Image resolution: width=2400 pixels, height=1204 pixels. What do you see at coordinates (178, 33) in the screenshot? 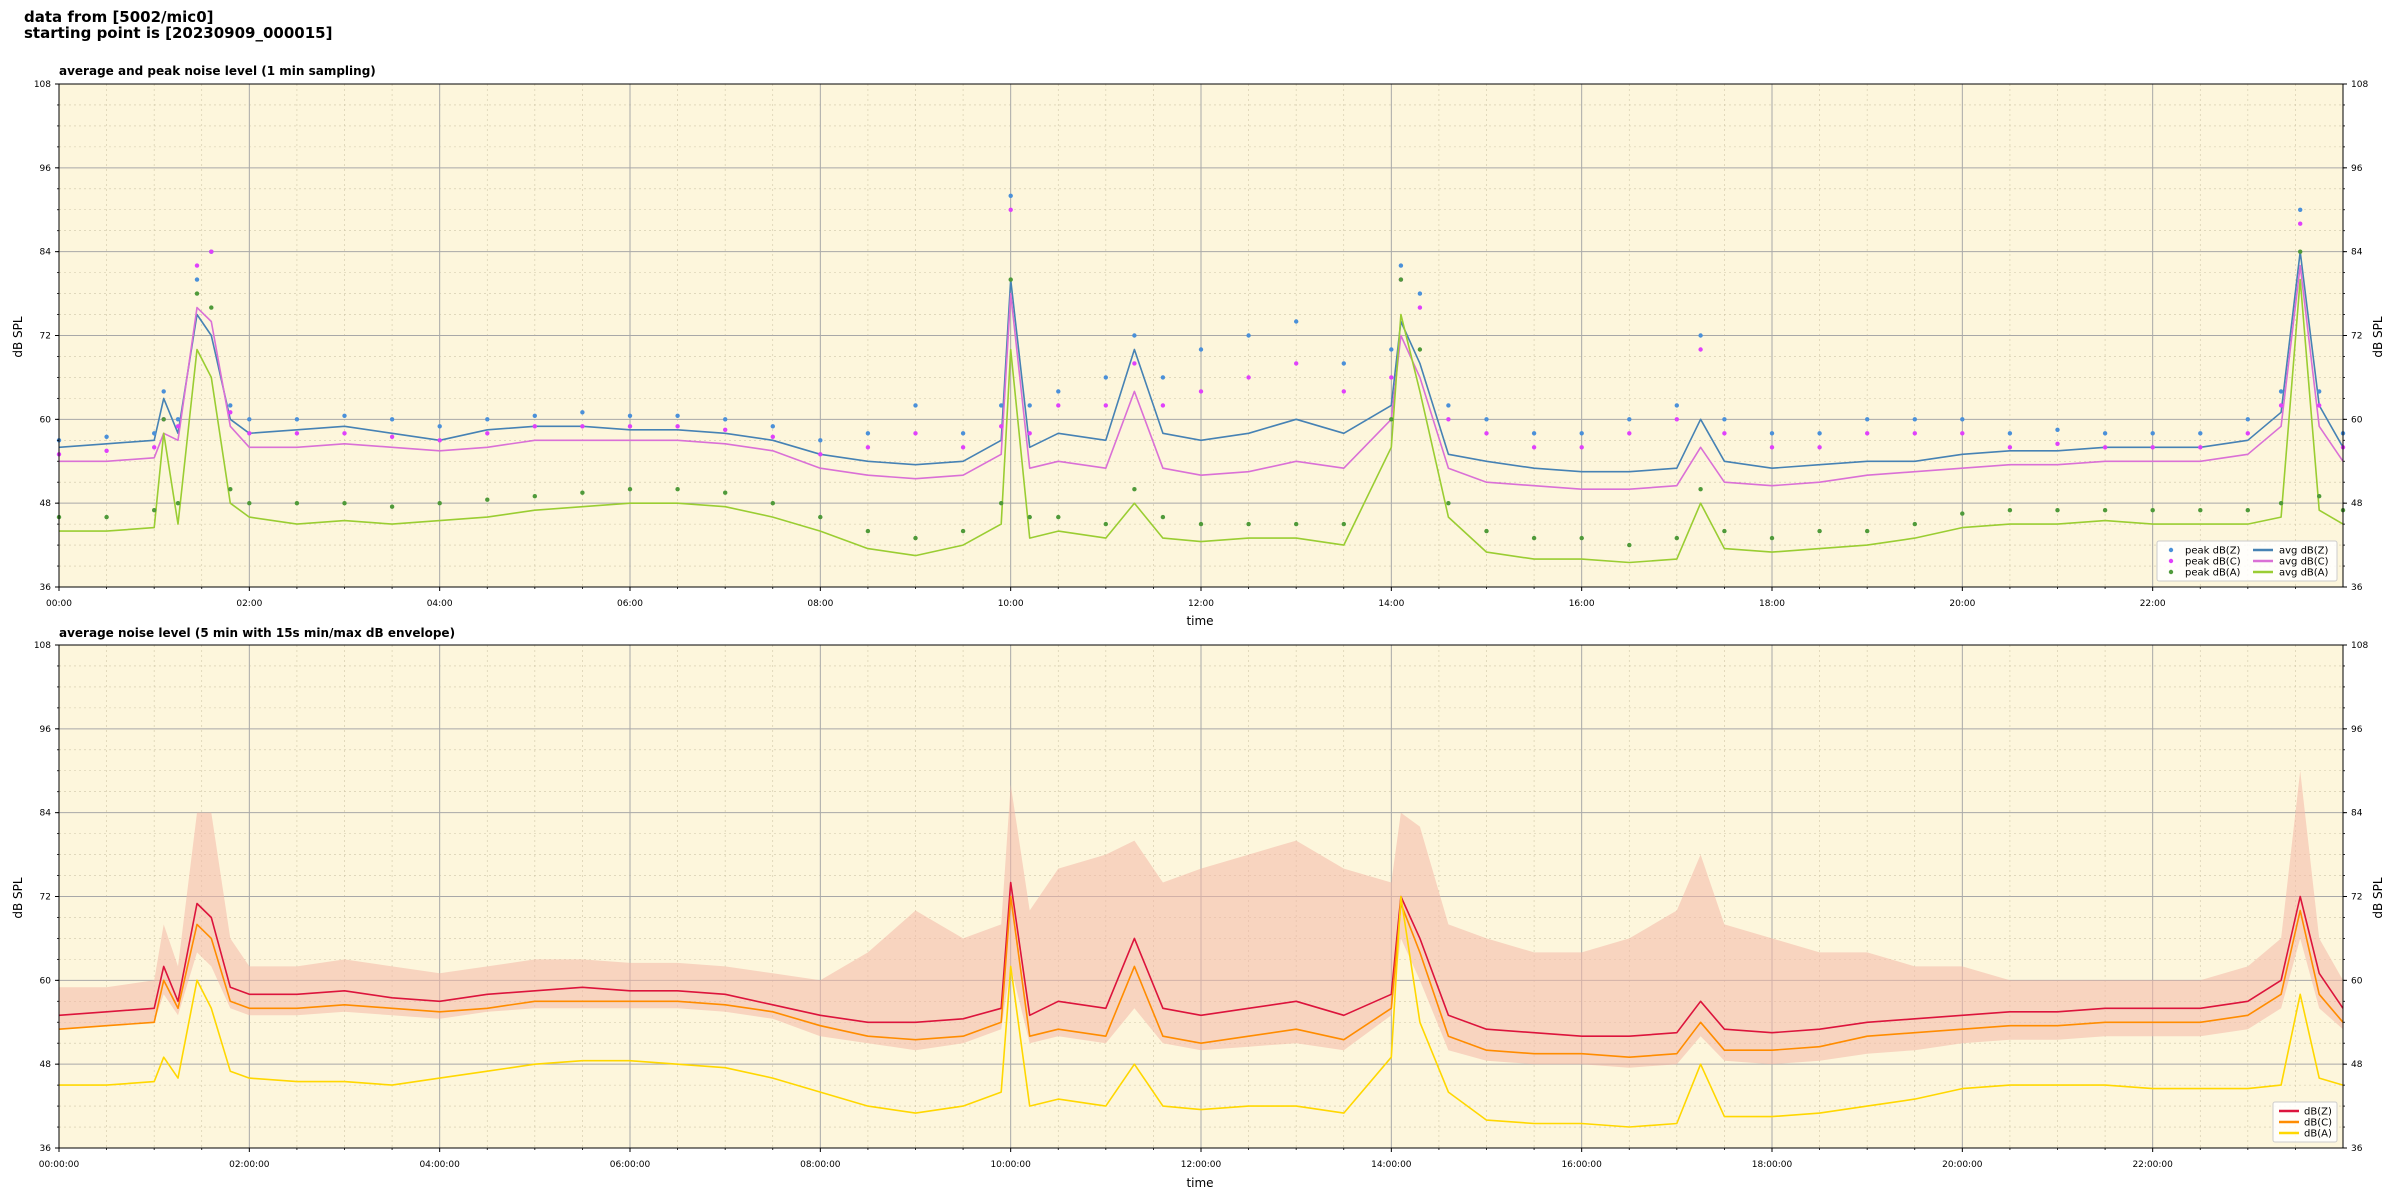
I see `figure-header-line2: starting point is [20230909_000015]` at bounding box center [178, 33].